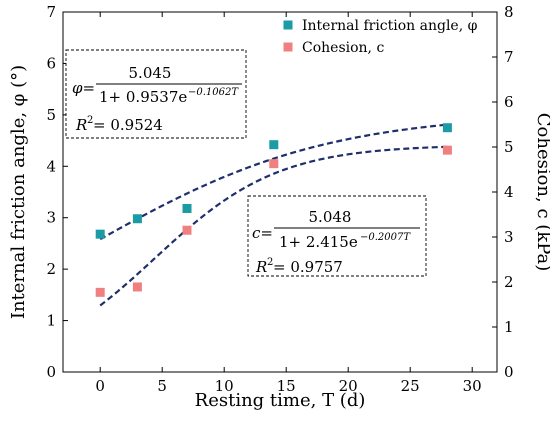  What do you see at coordinates (410, 386) in the screenshot?
I see `x-tick-label: 25` at bounding box center [410, 386].